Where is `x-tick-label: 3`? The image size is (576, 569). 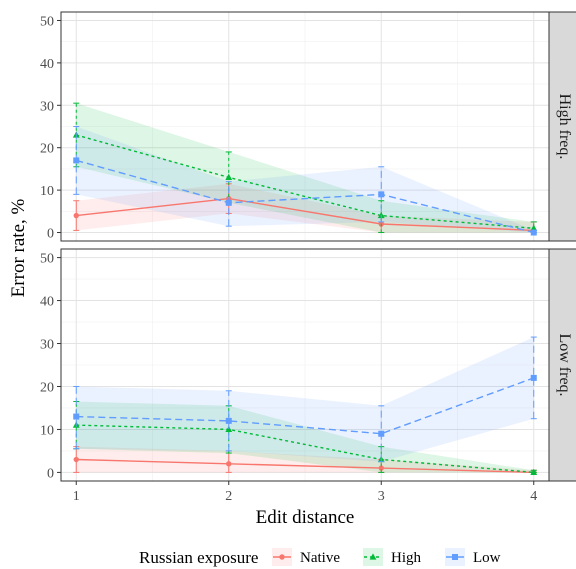 x-tick-label: 3 is located at coordinates (381, 496).